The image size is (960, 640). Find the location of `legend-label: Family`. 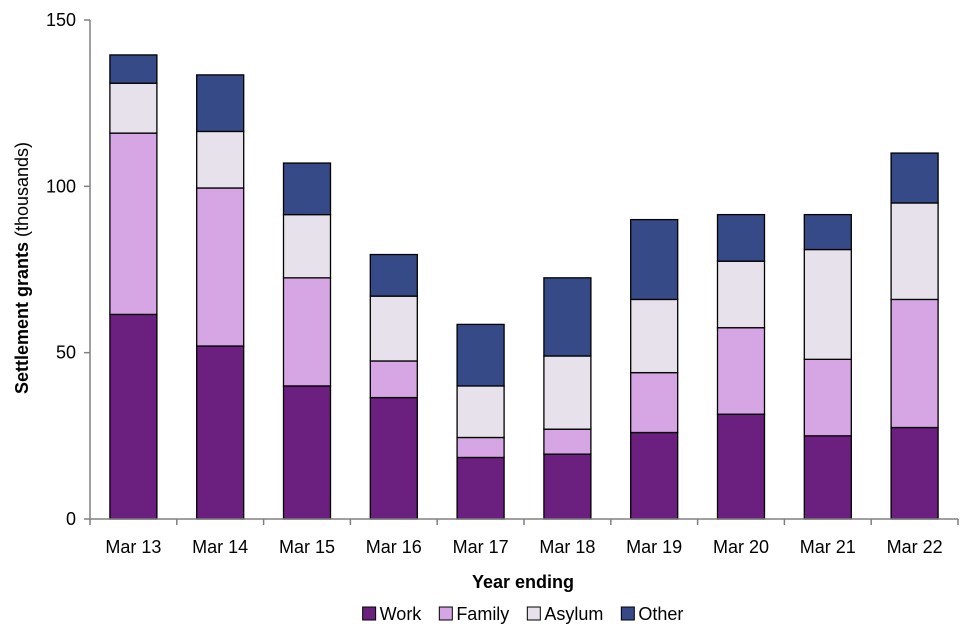

legend-label: Family is located at coordinates (482, 614).